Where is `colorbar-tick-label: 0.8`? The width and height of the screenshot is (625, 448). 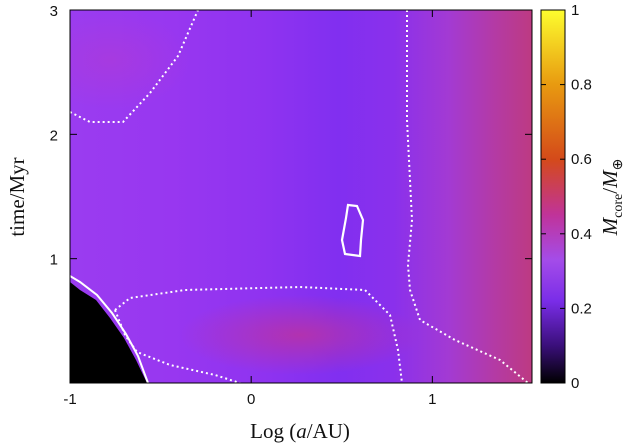
colorbar-tick-label: 0.8 is located at coordinates (581, 85).